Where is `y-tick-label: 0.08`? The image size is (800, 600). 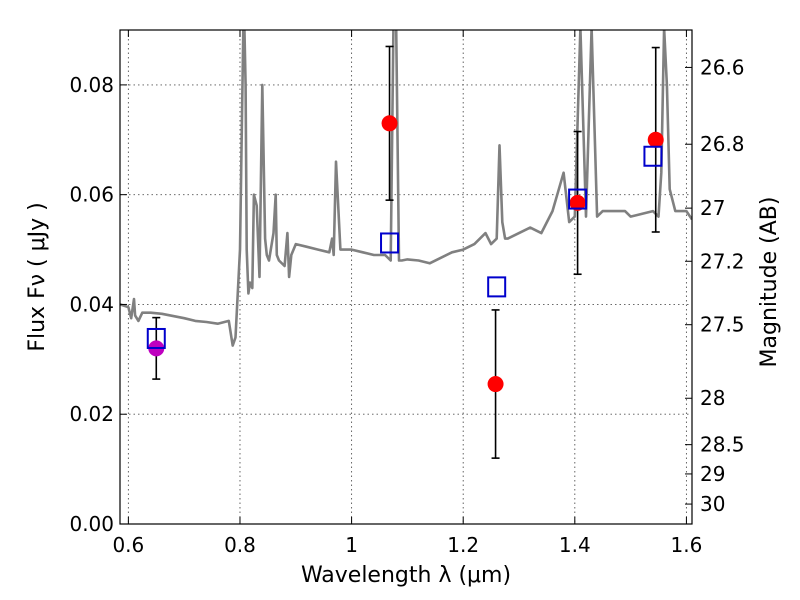
y-tick-label: 0.08 is located at coordinates (91, 85).